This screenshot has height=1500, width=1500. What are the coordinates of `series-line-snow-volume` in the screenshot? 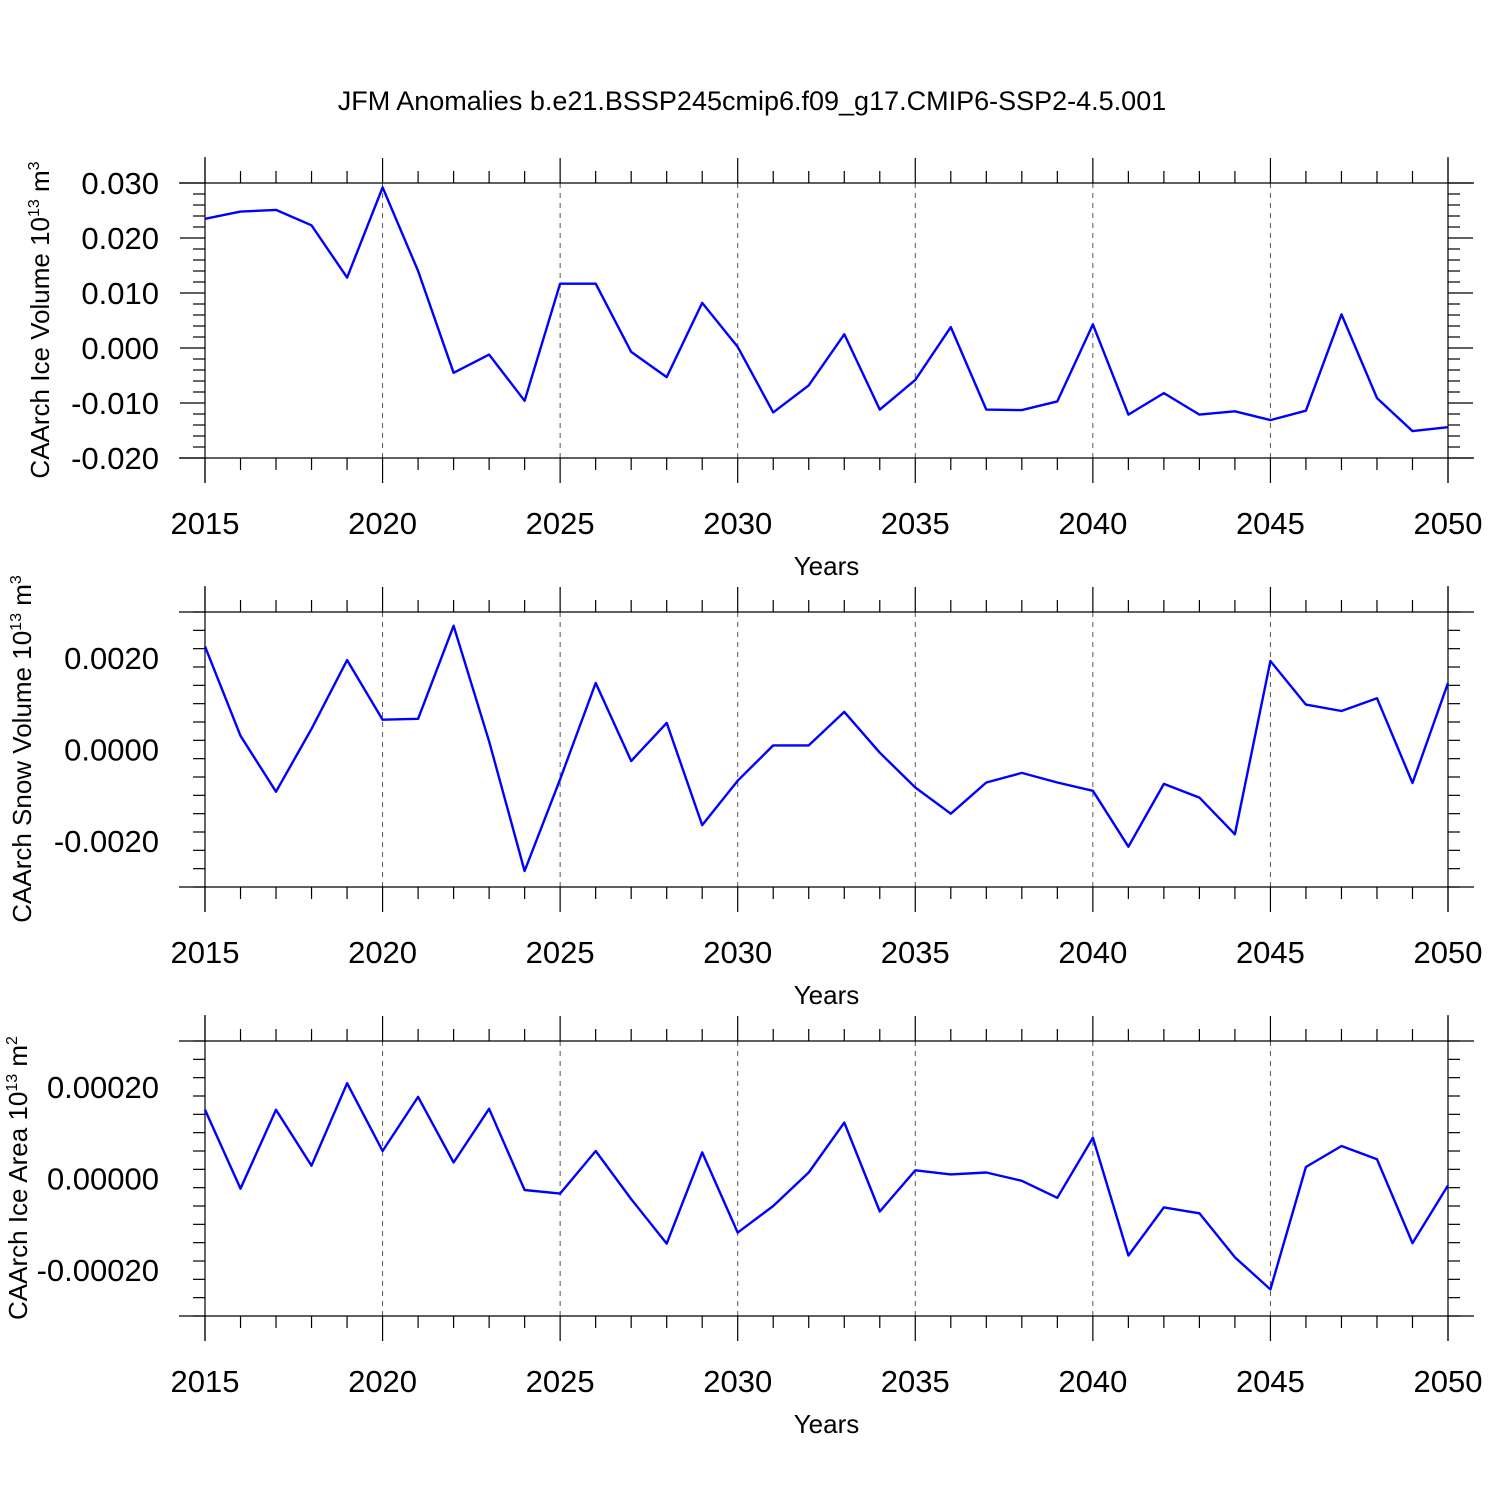 It's located at (826, 748).